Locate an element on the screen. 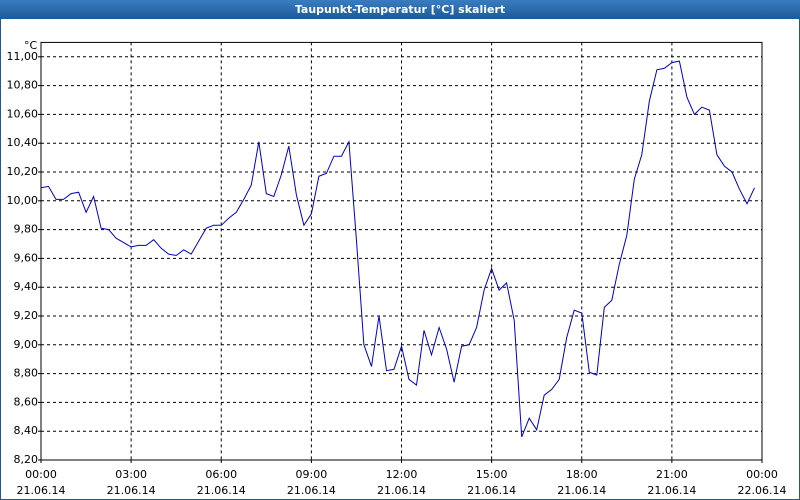 The image size is (800, 500). x-tick-time: 03:00 is located at coordinates (131, 474).